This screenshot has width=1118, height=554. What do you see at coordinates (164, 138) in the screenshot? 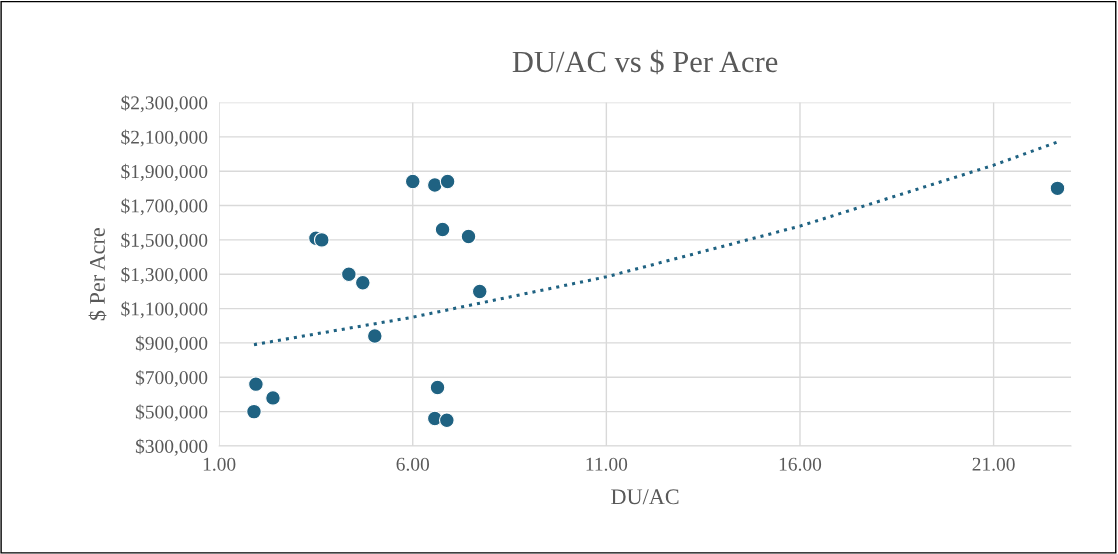
I see `y-tick-label: $2,100,000` at bounding box center [164, 138].